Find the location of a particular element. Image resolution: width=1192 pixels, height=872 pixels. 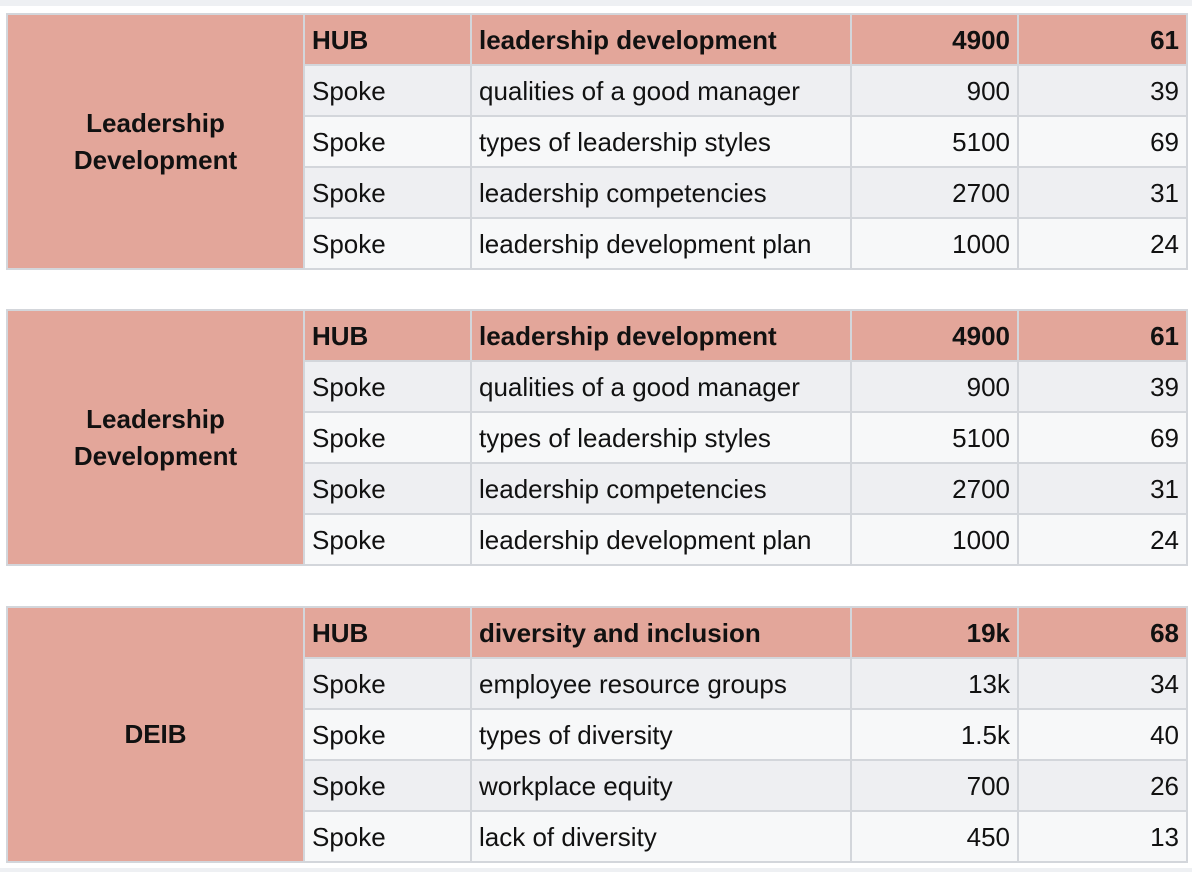

difficulty-cell: 68 is located at coordinates (1102, 632).